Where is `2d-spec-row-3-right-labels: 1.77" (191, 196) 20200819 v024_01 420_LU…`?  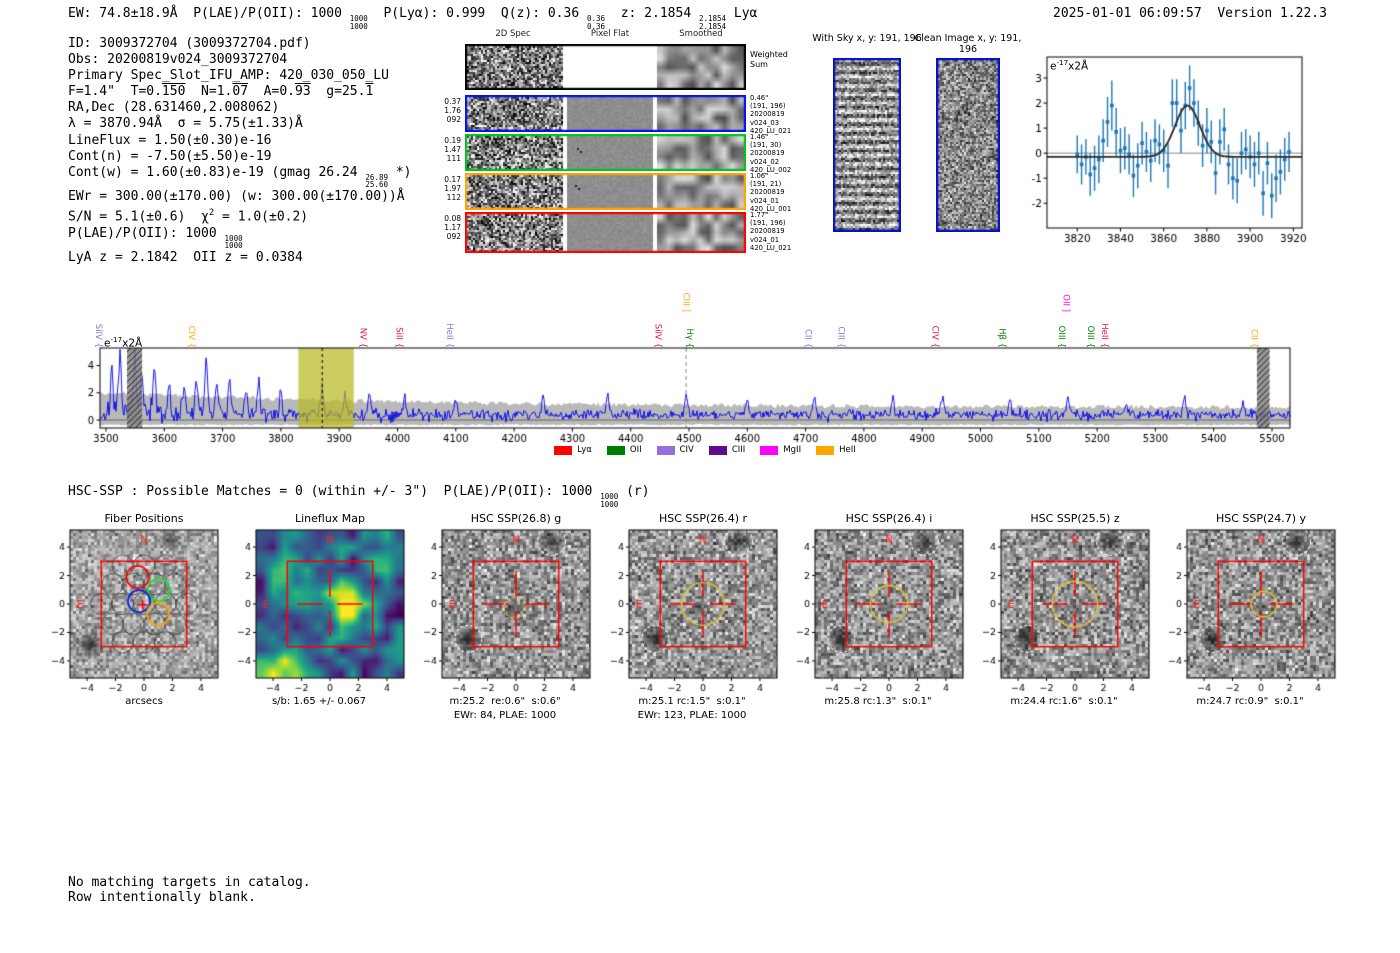 2d-spec-row-3-right-labels: 1.77" (191, 196) 20200819 v024_01 420_LU… is located at coordinates (771, 231).